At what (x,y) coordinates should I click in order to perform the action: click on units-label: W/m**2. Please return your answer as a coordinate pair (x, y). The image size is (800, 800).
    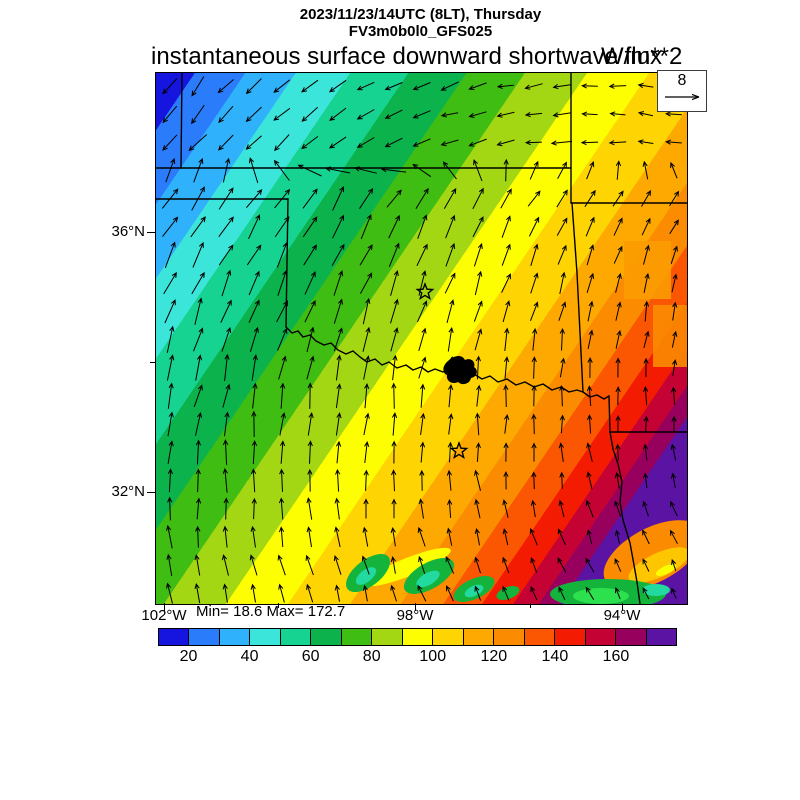
    Looking at the image, I should click on (642, 56).